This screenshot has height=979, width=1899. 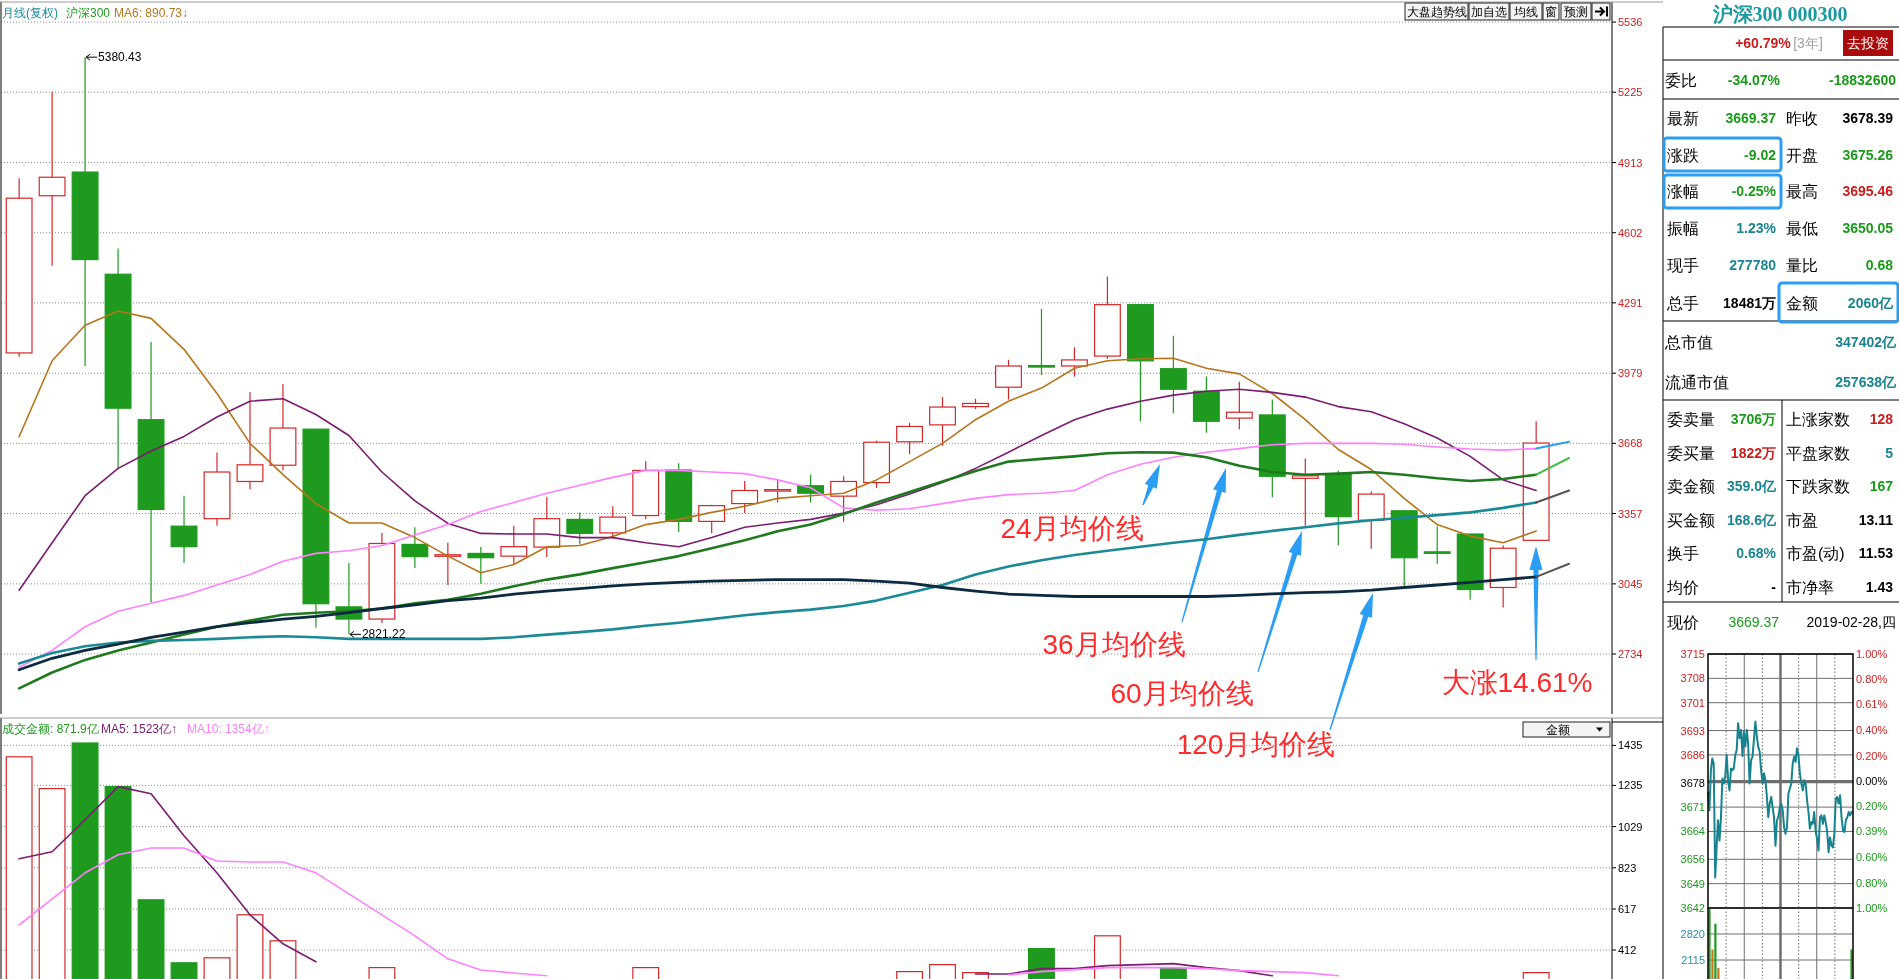 What do you see at coordinates (1114, 644) in the screenshot?
I see `annotation: 36月均价线` at bounding box center [1114, 644].